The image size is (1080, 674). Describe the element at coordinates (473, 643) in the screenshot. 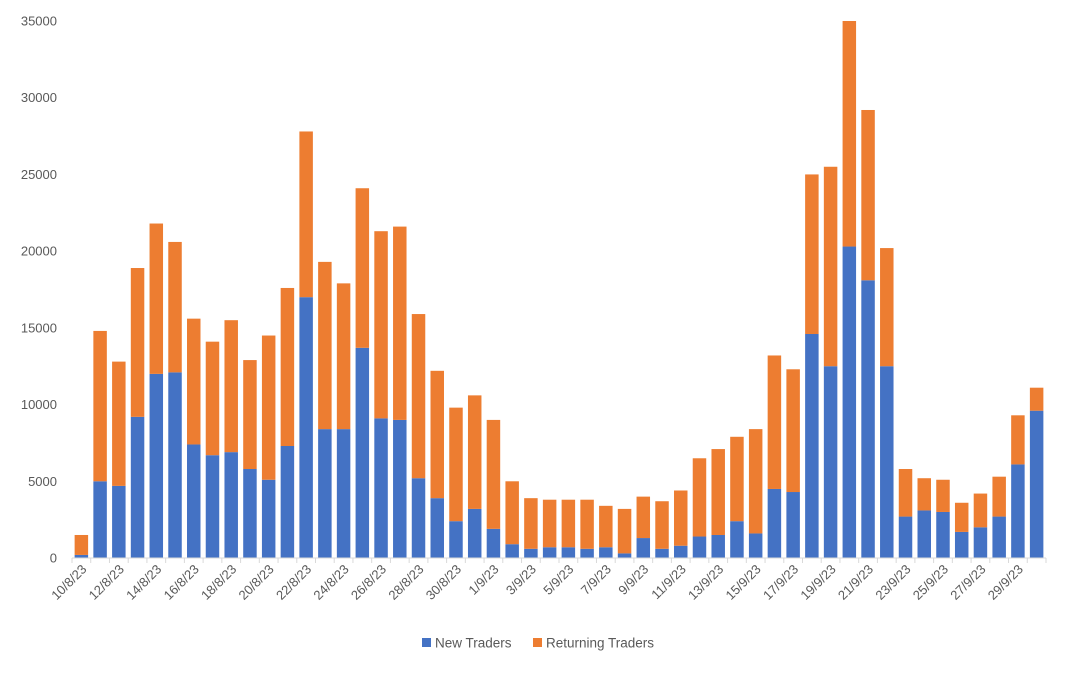

I see `legend-label: New Traders` at that location.